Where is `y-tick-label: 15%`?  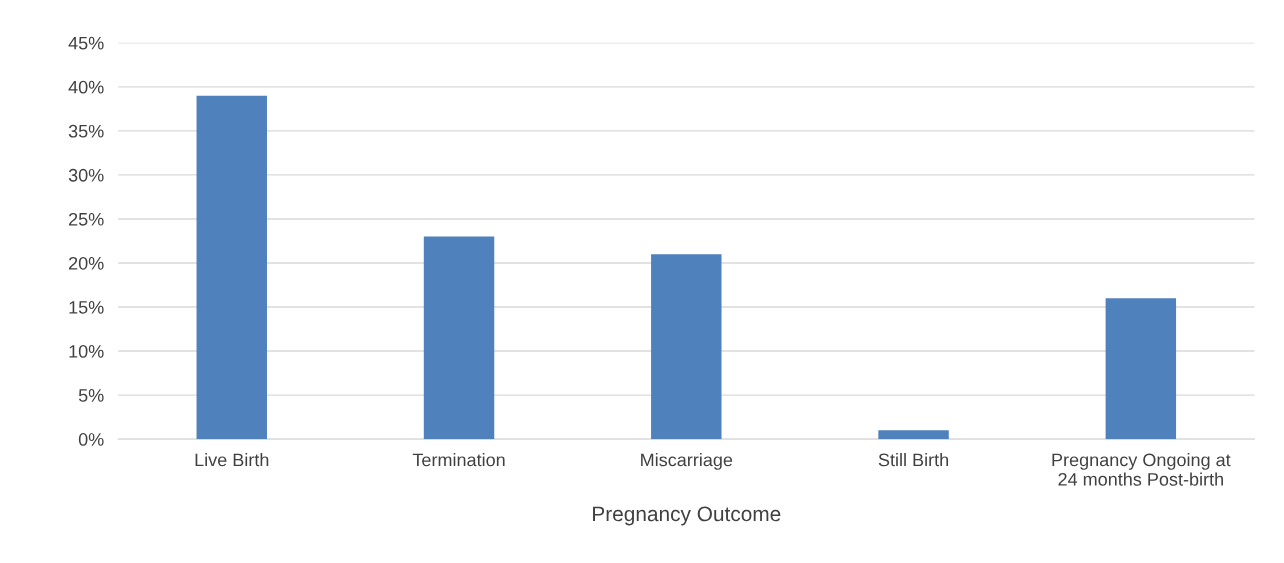 y-tick-label: 15% is located at coordinates (86, 307).